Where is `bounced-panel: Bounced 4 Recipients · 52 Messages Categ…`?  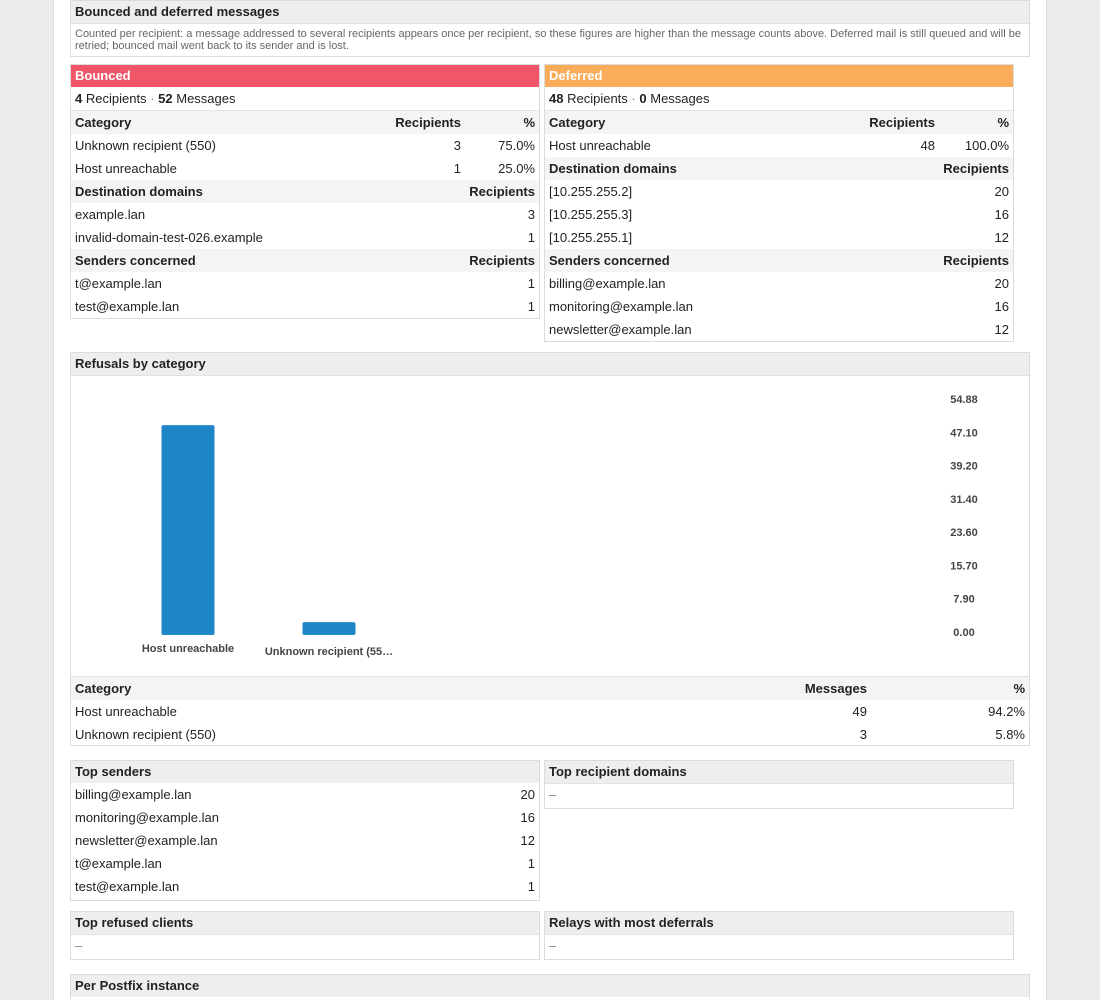 bounced-panel: Bounced 4 Recipients · 52 Messages Categ… is located at coordinates (305, 191).